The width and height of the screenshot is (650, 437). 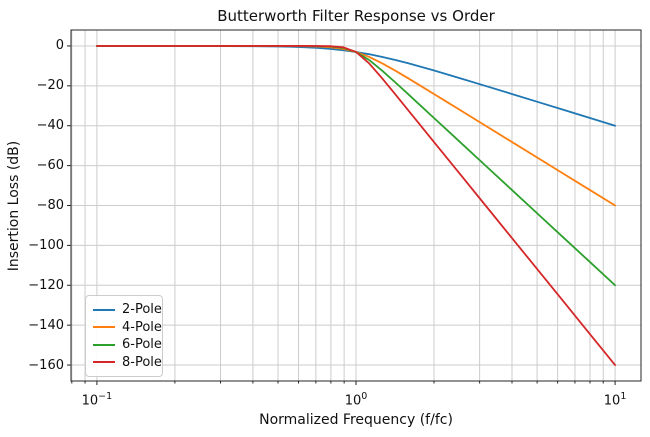 I want to click on x-axis-label: Normalized Frequency (f/fc), so click(x=356, y=420).